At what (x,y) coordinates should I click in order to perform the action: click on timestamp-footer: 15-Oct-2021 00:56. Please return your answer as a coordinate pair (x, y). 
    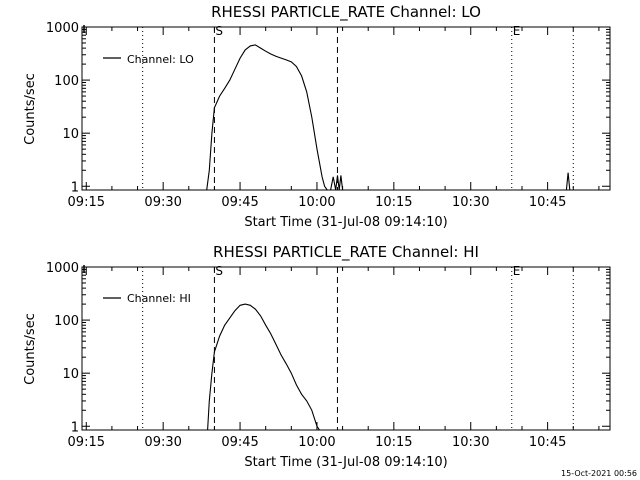
    Looking at the image, I should click on (599, 473).